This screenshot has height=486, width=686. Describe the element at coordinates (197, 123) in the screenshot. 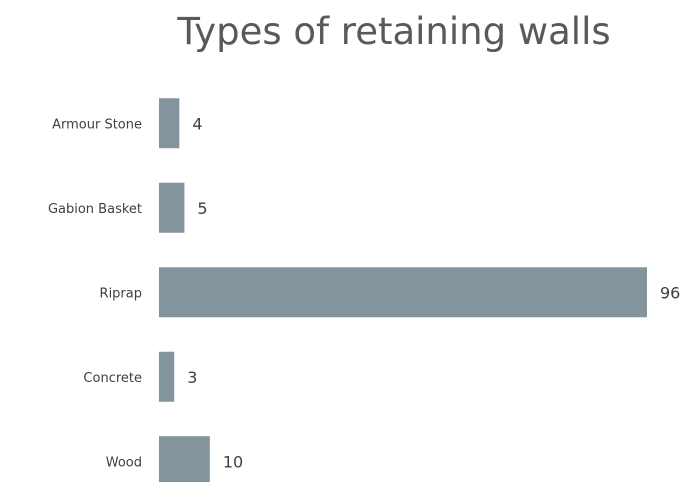

I see `data-label: 4` at that location.